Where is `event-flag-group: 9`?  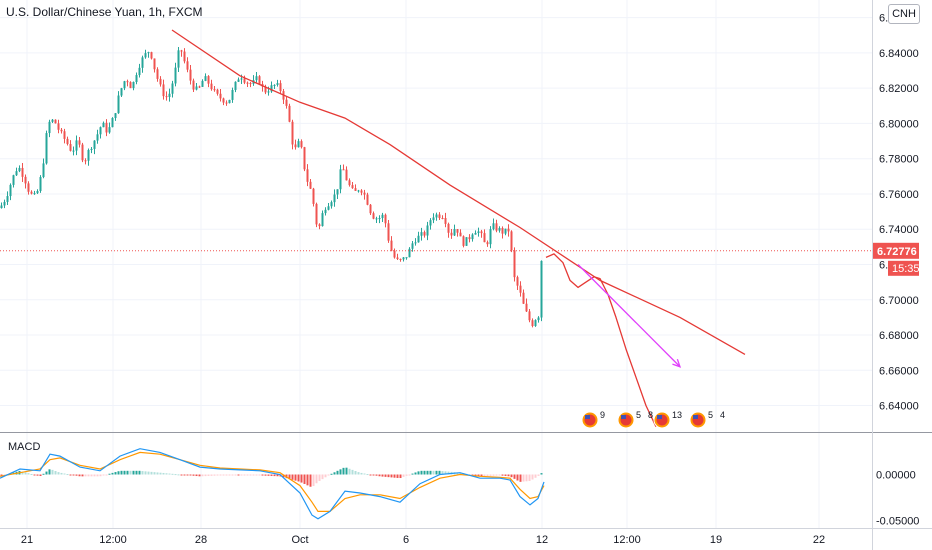
event-flag-group: 9 is located at coordinates (593, 419).